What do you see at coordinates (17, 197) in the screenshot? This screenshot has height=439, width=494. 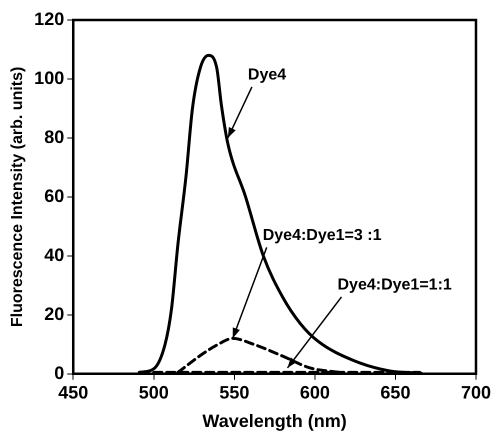 I see `y-axis-title: Fluorescence Intensity (arb. units)` at bounding box center [17, 197].